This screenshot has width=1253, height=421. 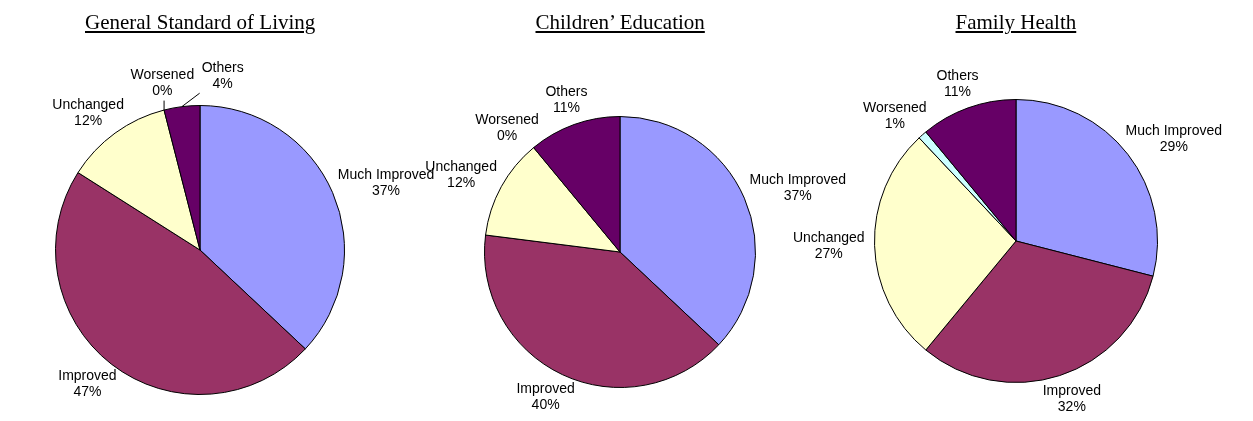 I want to click on chart-title: General Standard of Living, so click(x=200, y=22).